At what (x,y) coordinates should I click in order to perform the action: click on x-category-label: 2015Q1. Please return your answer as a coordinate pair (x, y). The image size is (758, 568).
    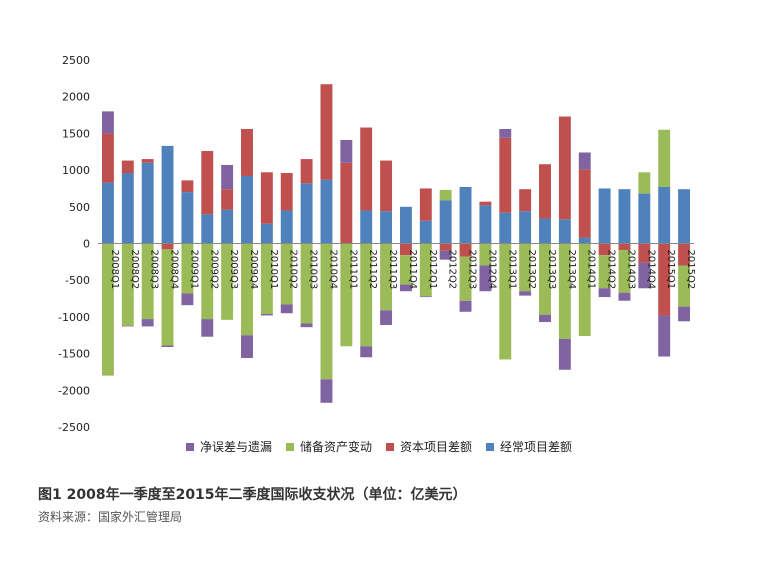
    Looking at the image, I should click on (670, 270).